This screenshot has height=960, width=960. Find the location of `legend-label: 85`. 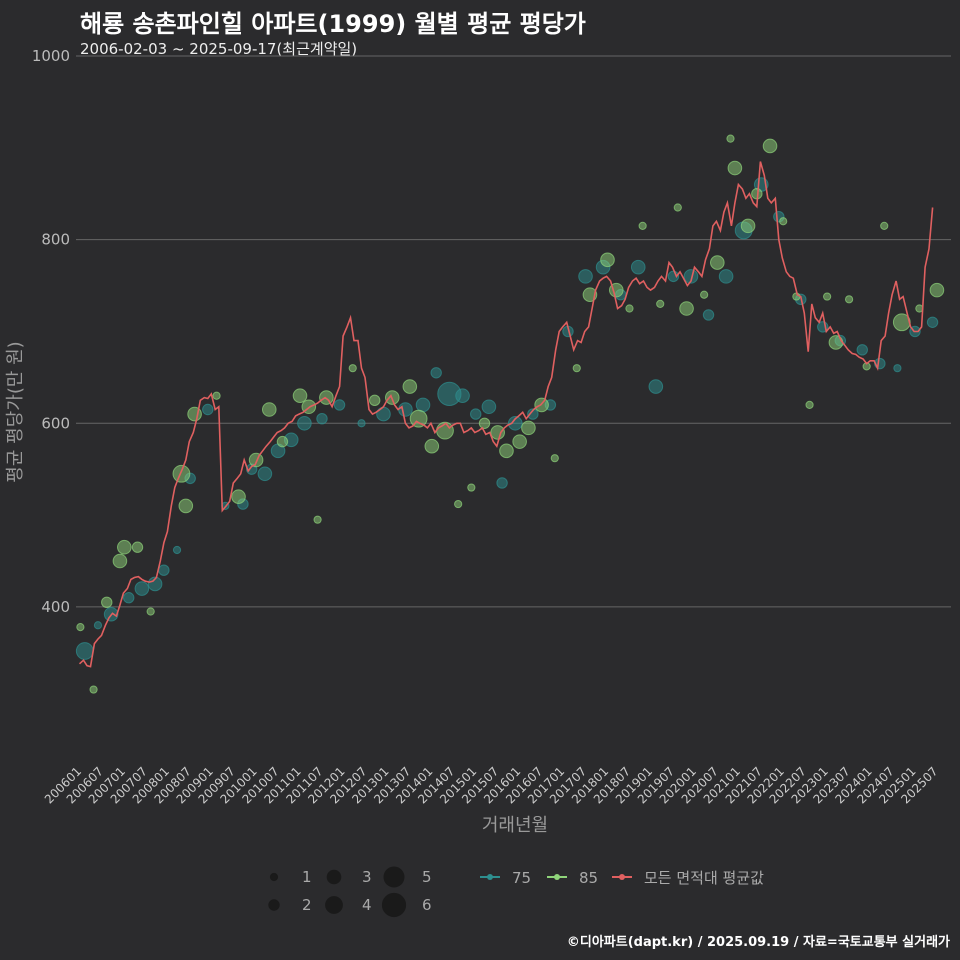

legend-label: 85 is located at coordinates (588, 878).